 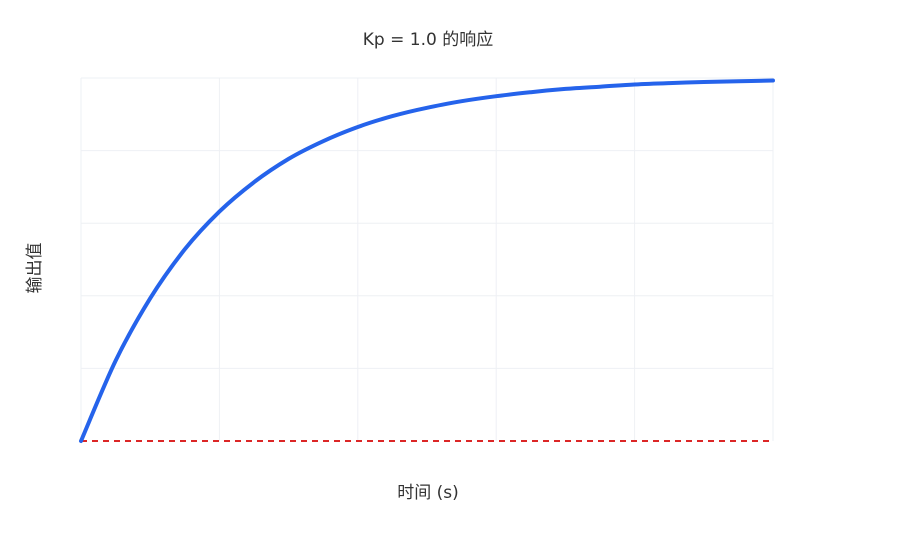 I want to click on y-axis-label: 输出值, so click(x=35, y=268).